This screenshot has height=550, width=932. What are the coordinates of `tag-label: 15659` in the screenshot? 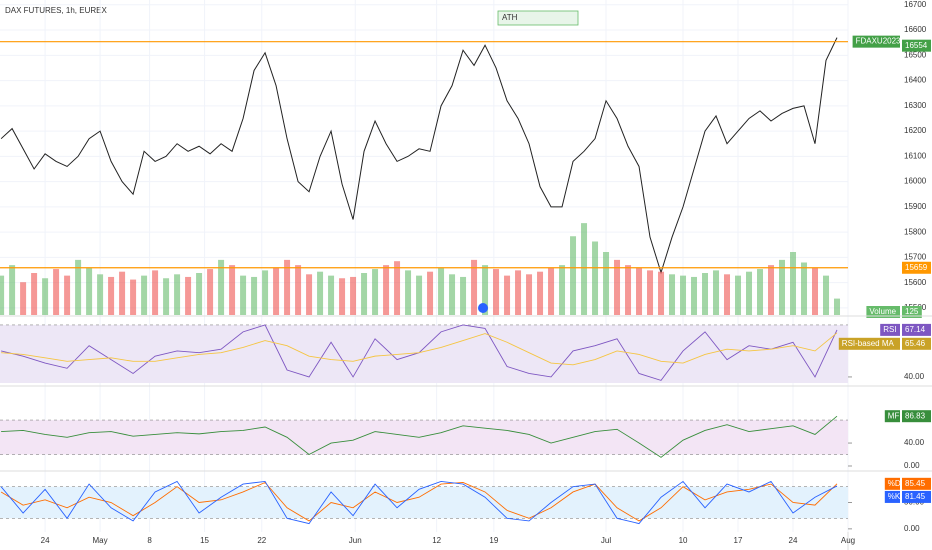 It's located at (916, 267).